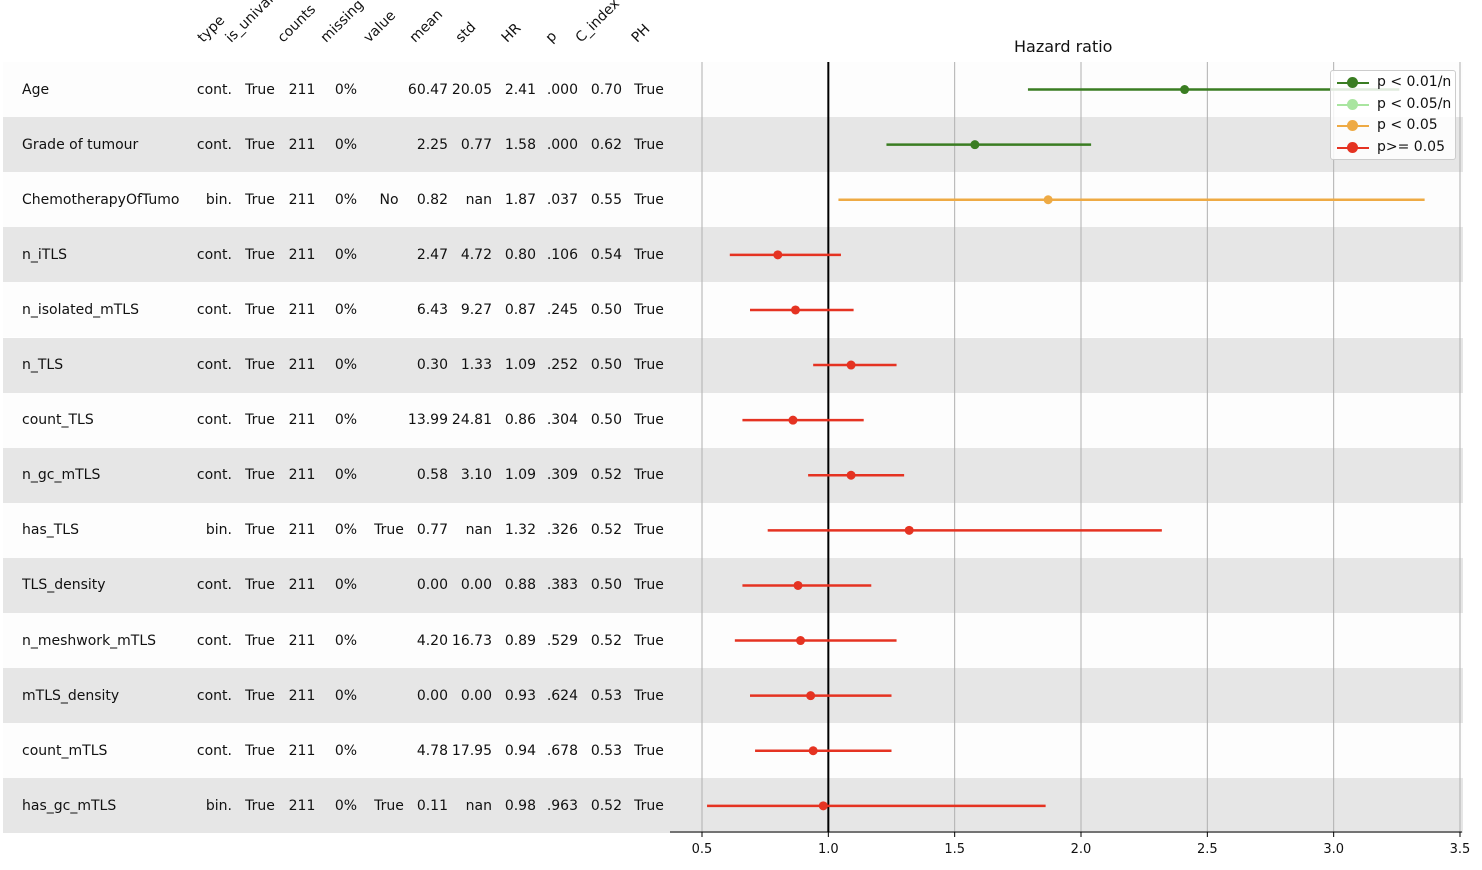 The width and height of the screenshot is (1482, 870). What do you see at coordinates (562, 585) in the screenshot?
I see `cell-p: .383` at bounding box center [562, 585].